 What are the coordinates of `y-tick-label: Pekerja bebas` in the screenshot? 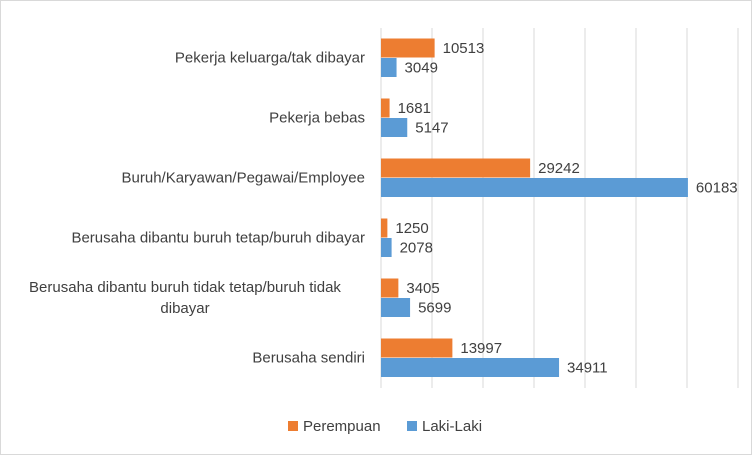 It's located at (317, 118).